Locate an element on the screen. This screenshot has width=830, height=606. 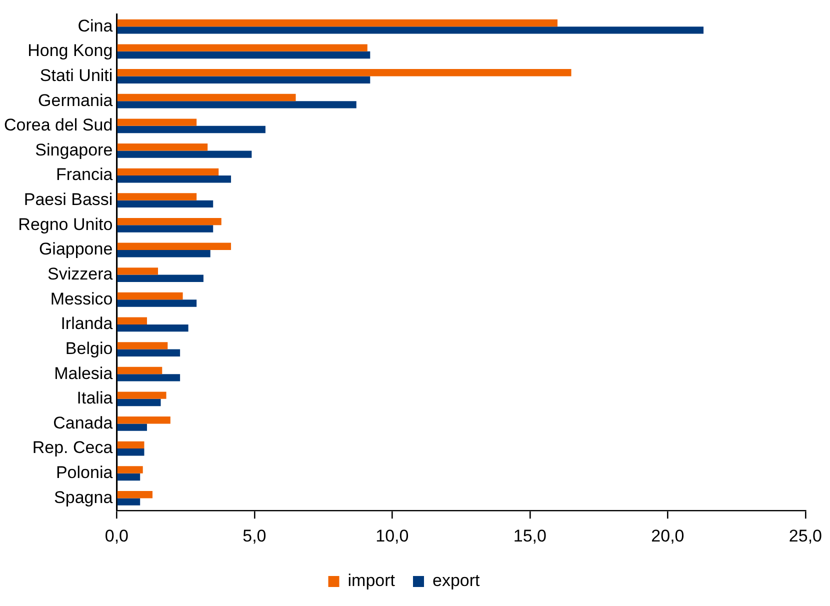
y-tick-label: Hong Kong is located at coordinates (70, 50).